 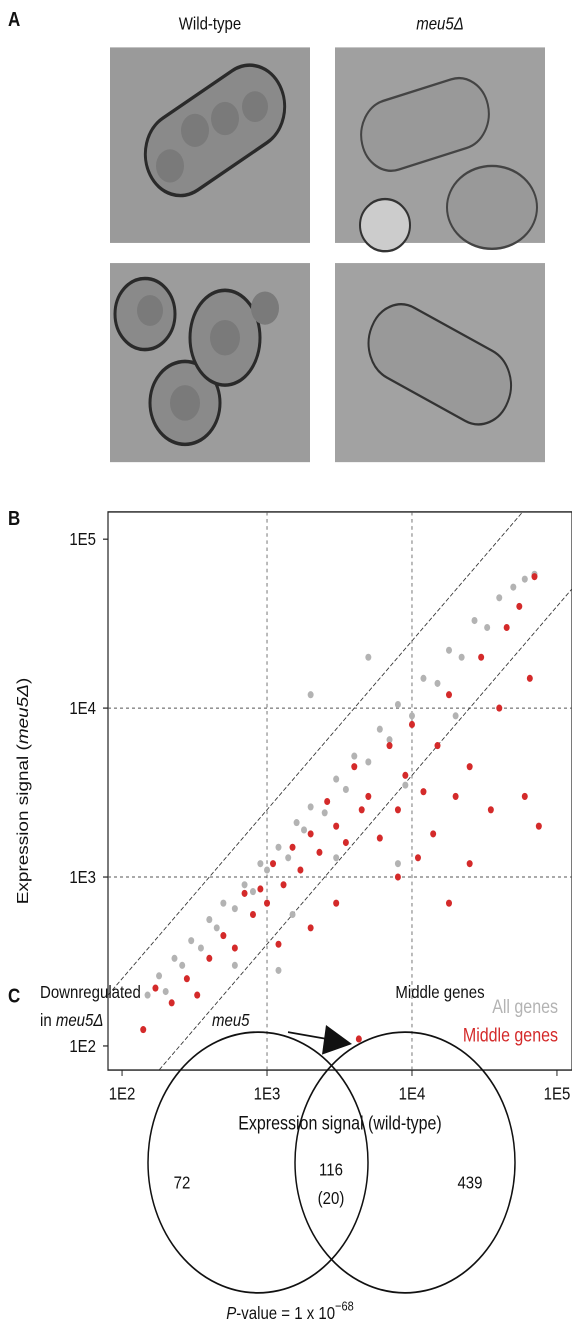 I want to click on p-value: P-value = 1 x 10−68, so click(x=290, y=1311).